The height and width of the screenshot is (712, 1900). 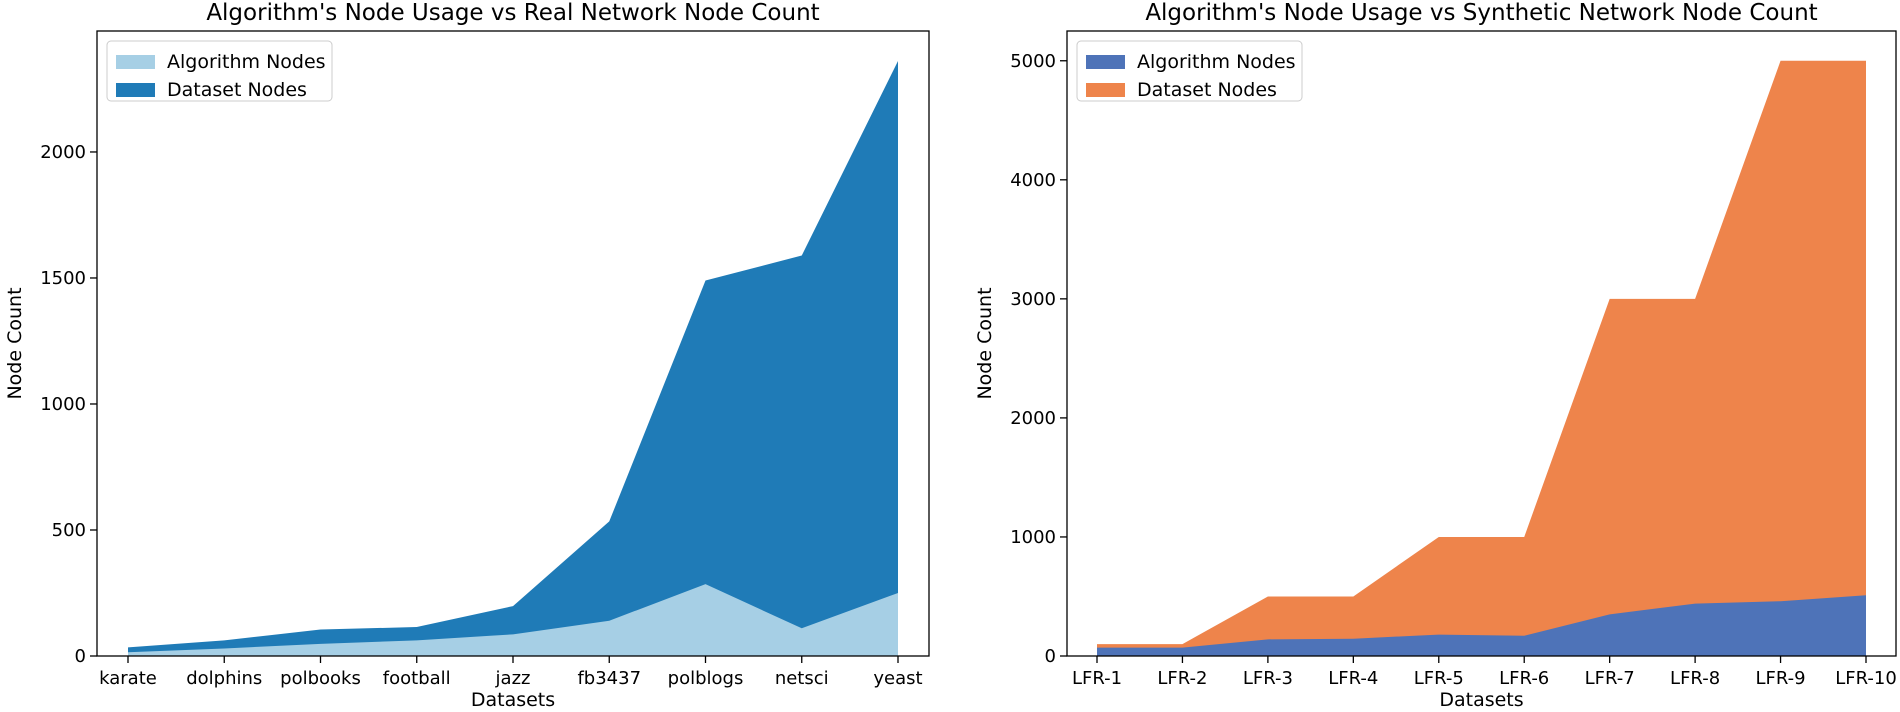 I want to click on x-tick-label: football, so click(x=417, y=678).